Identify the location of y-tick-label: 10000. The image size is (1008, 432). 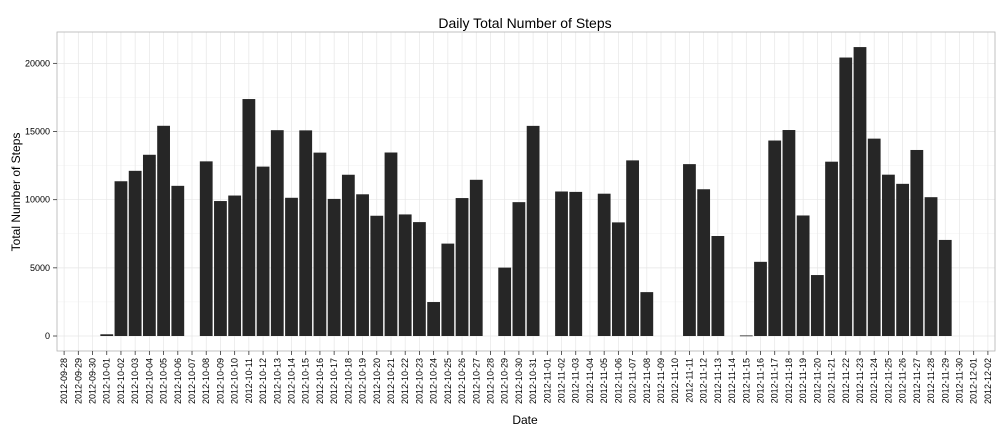
(37, 200).